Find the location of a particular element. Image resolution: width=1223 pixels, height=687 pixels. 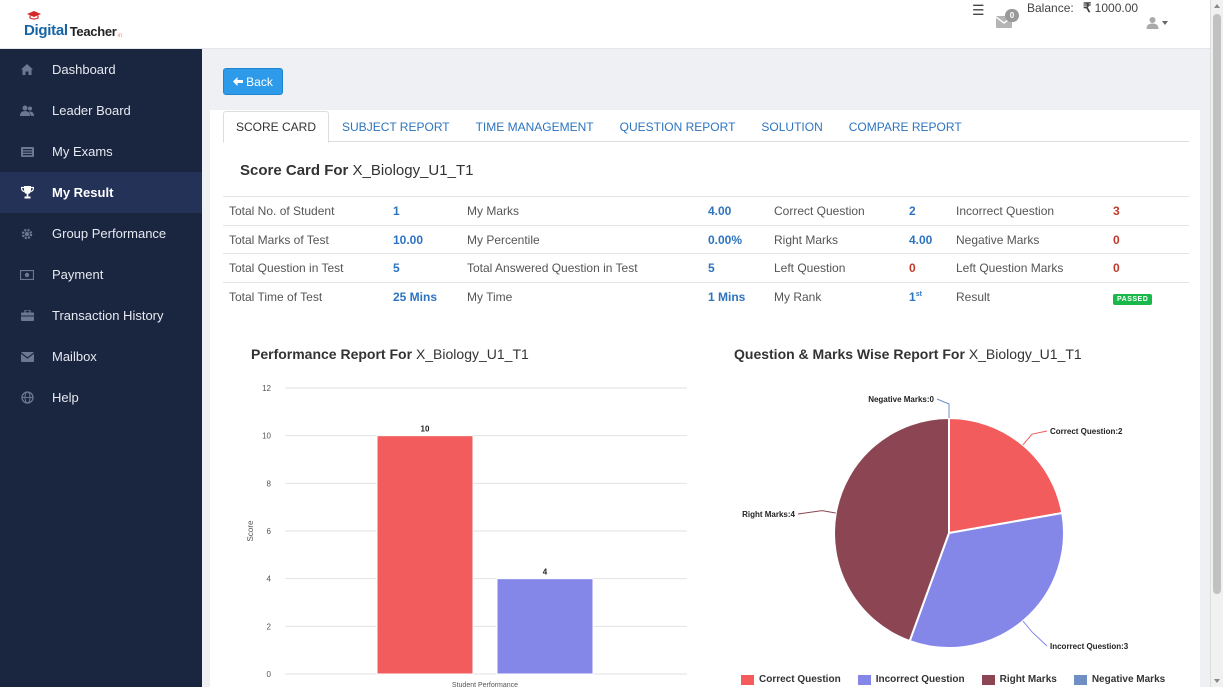

stat-value: 10.00 is located at coordinates (430, 239).